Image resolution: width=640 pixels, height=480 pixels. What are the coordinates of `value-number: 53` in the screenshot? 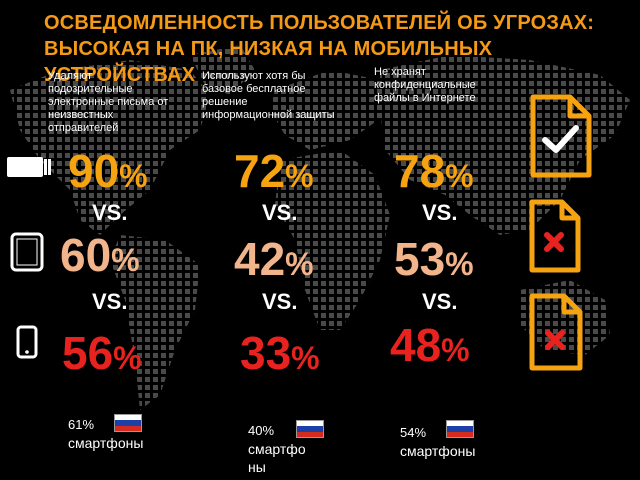 It's located at (420, 259).